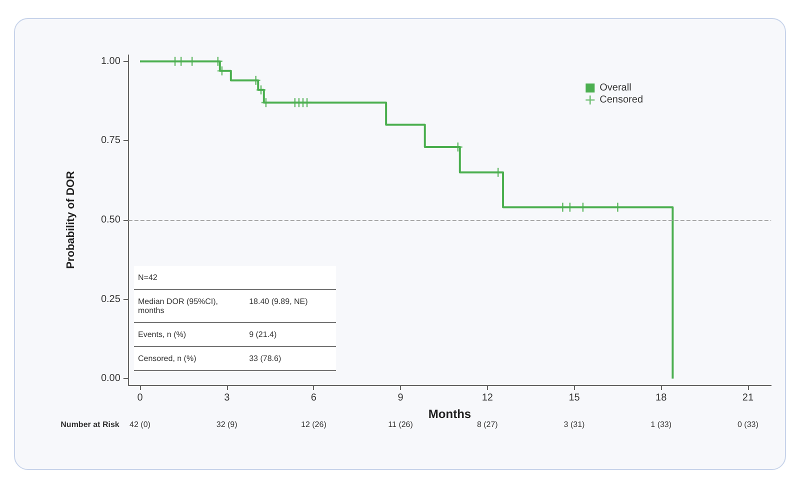 Image resolution: width=798 pixels, height=486 pixels. I want to click on x-tick-label: 15, so click(574, 398).